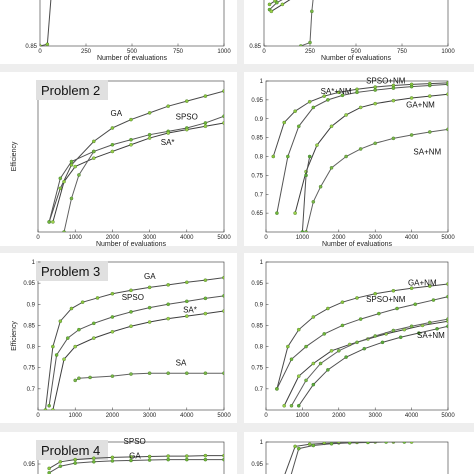 This screenshot has width=474, height=474. What do you see at coordinates (359, 32) in the screenshot?
I see `chart-panel-row1-right: 0 250 500 750 1000 0.85 Number of evaluations` at bounding box center [359, 32].